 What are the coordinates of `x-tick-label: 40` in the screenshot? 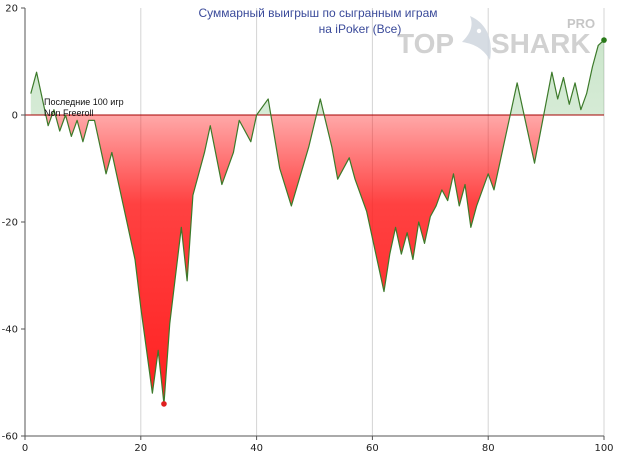 It's located at (256, 448).